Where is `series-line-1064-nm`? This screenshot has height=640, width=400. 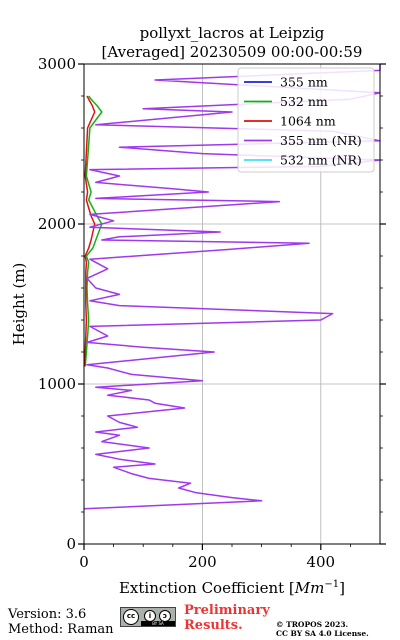 series-line-1064-nm is located at coordinates (89, 231).